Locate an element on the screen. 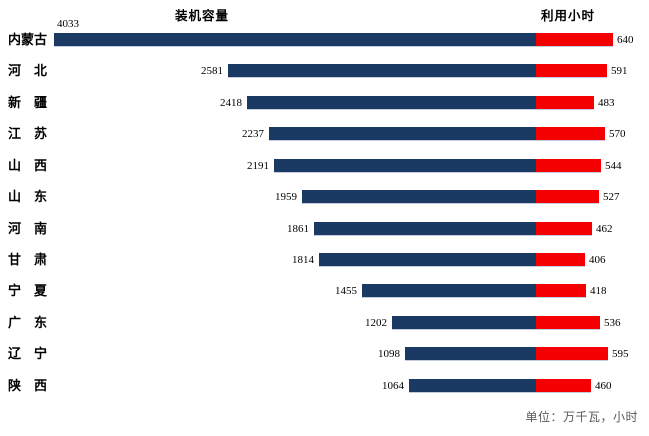 The image size is (649, 436). category-label: 山 东 is located at coordinates (28, 196).